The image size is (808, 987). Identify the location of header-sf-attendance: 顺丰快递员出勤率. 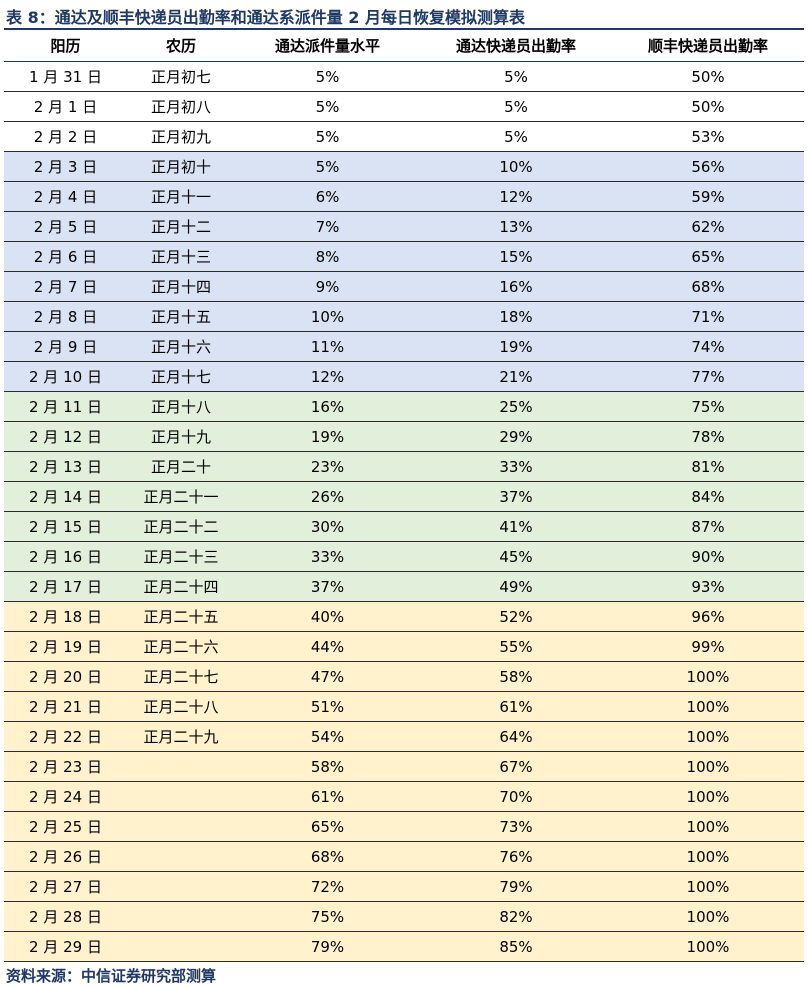
(708, 46).